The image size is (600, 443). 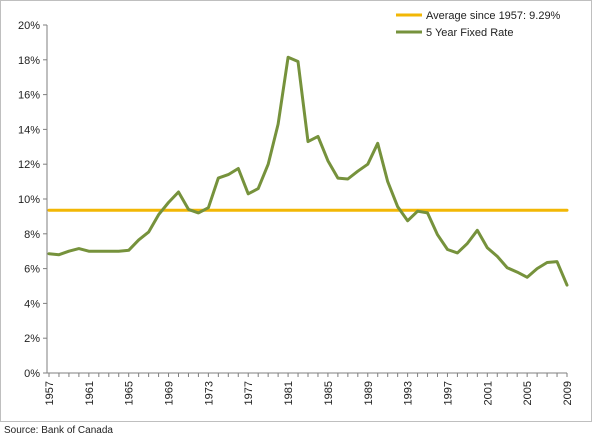 I want to click on x-tick-label: 1965, so click(x=130, y=393).